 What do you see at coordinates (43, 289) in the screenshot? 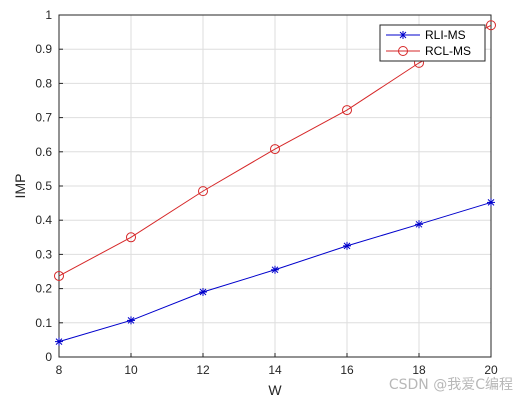
I see `y-tick-label: 0.2` at bounding box center [43, 289].